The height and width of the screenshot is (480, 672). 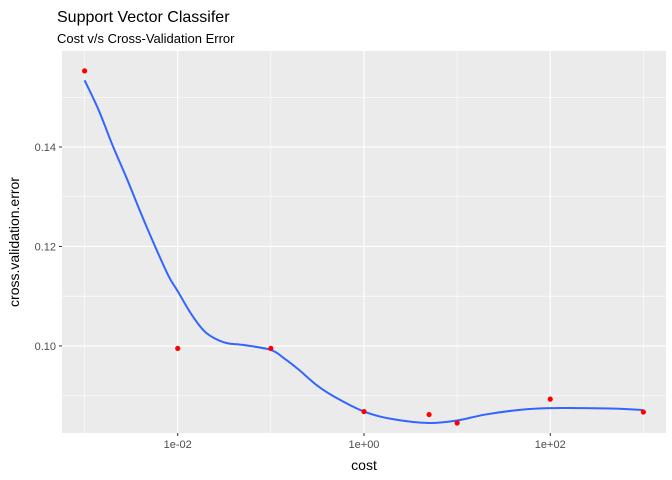 What do you see at coordinates (14, 242) in the screenshot?
I see `y-axis-title: cross.validation.error` at bounding box center [14, 242].